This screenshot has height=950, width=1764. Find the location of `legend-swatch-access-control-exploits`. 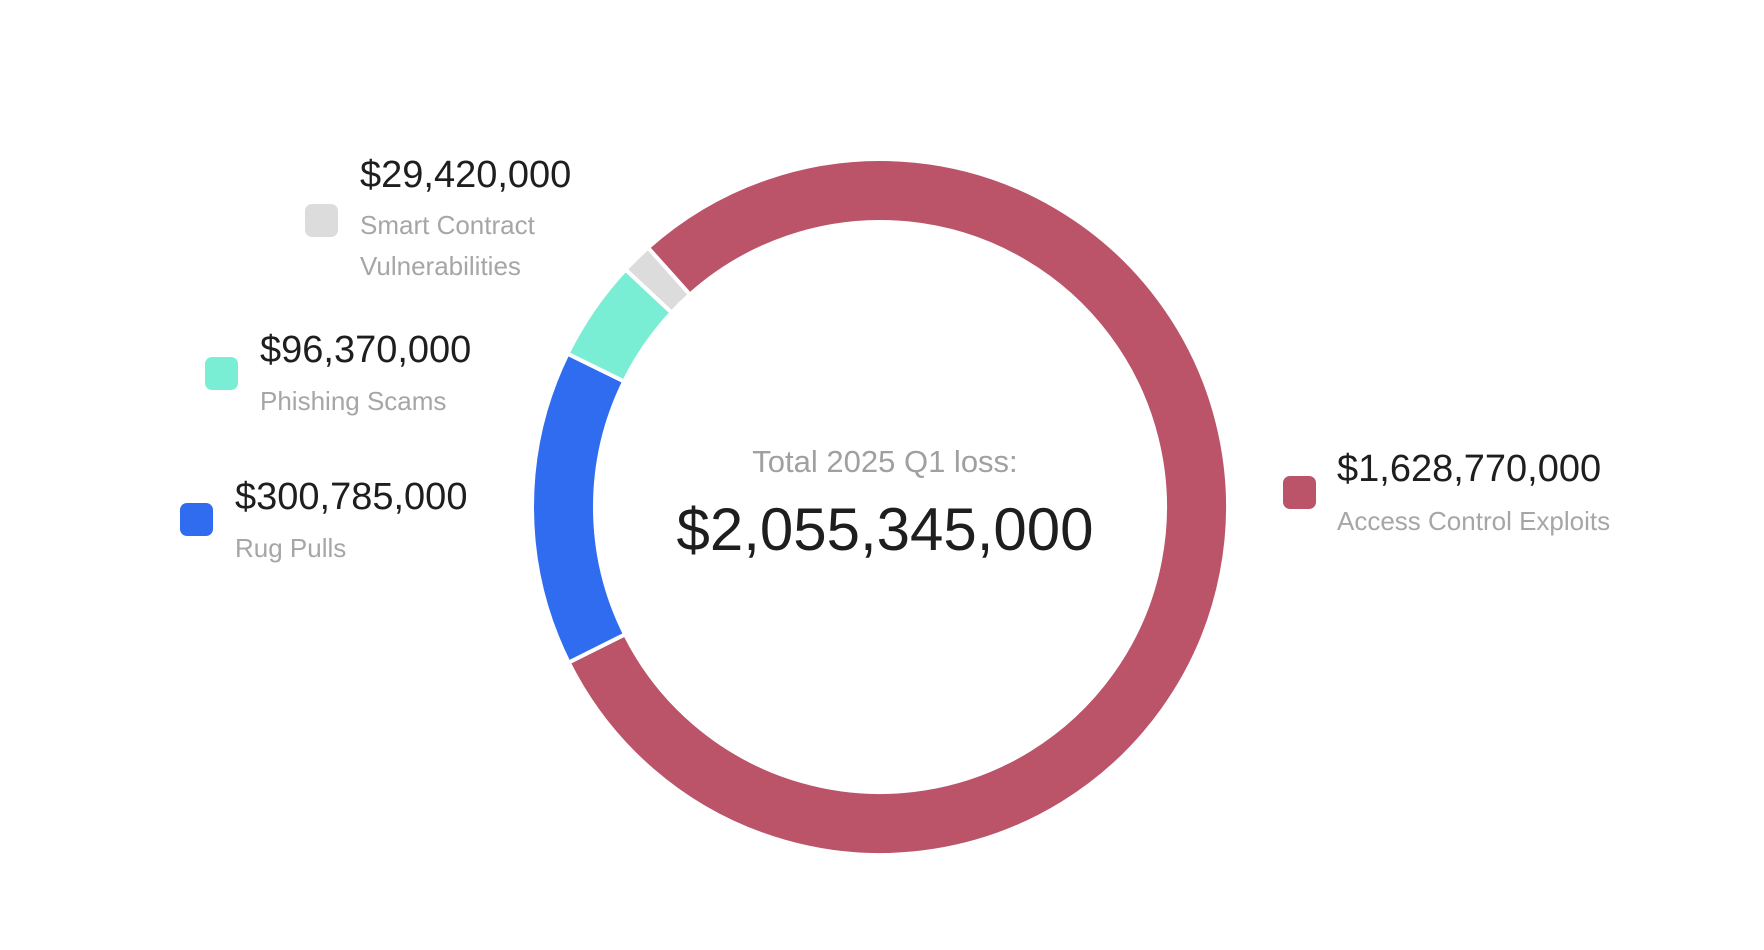

legend-swatch-access-control-exploits is located at coordinates (1299, 492).